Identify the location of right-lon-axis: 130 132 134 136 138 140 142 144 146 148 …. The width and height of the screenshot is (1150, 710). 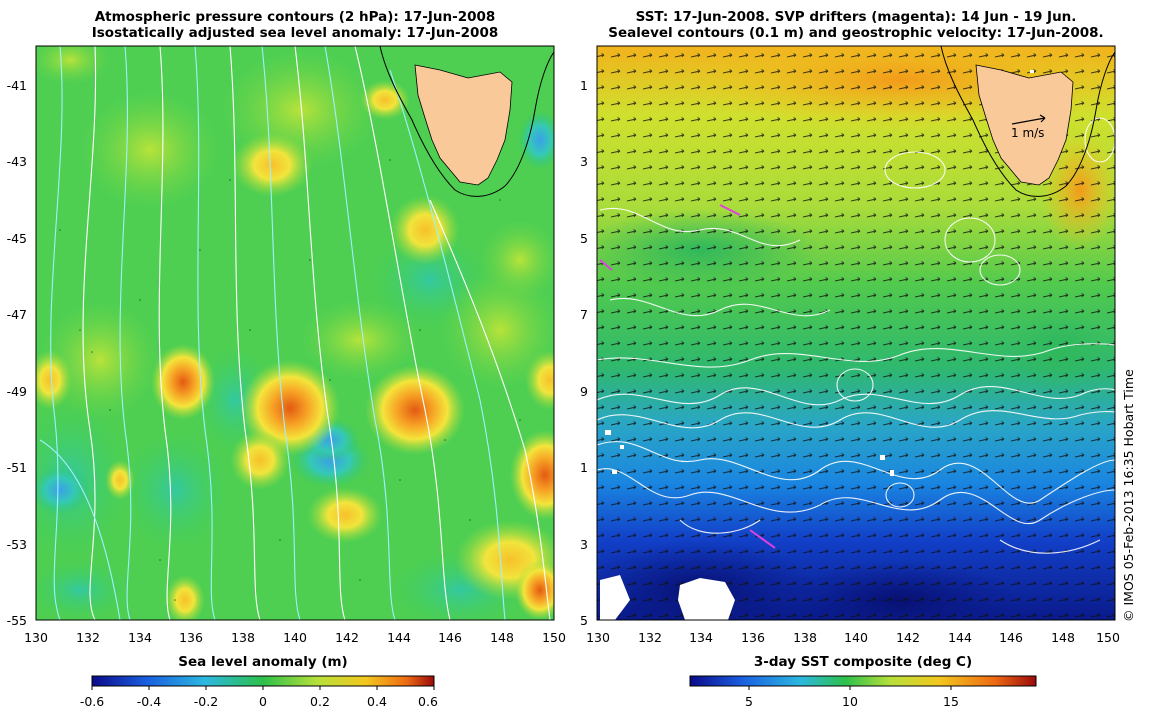
(853, 637).